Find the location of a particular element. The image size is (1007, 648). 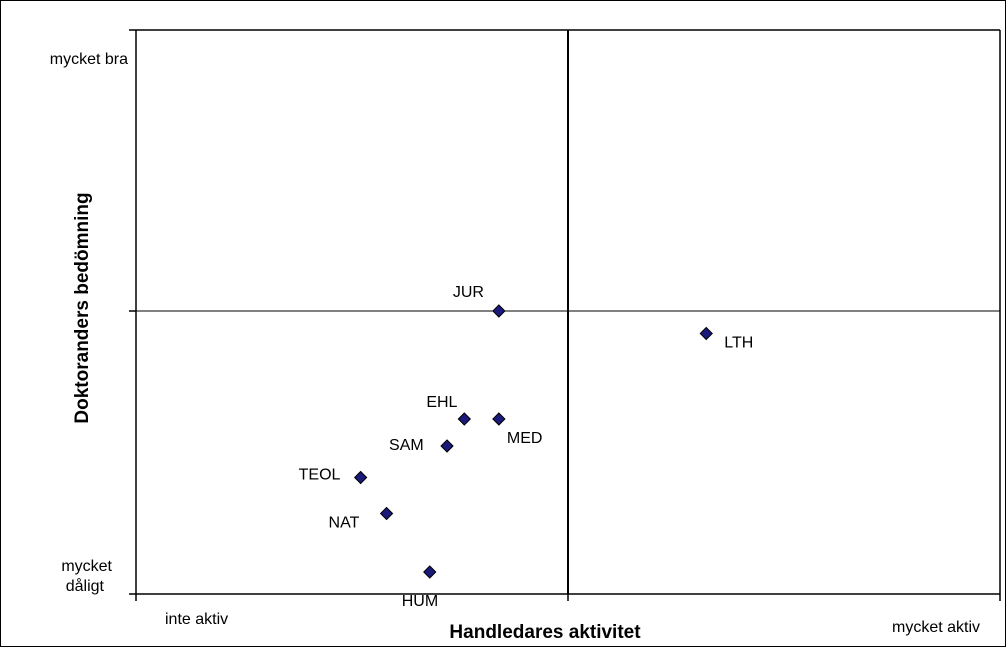

point-label-hum: HUM is located at coordinates (420, 601).